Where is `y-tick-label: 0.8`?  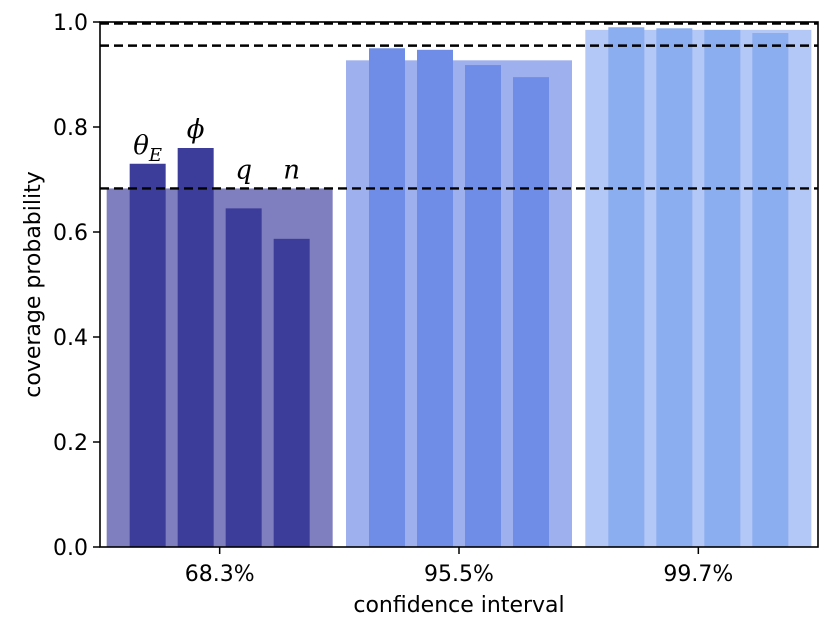 y-tick-label: 0.8 is located at coordinates (70, 128).